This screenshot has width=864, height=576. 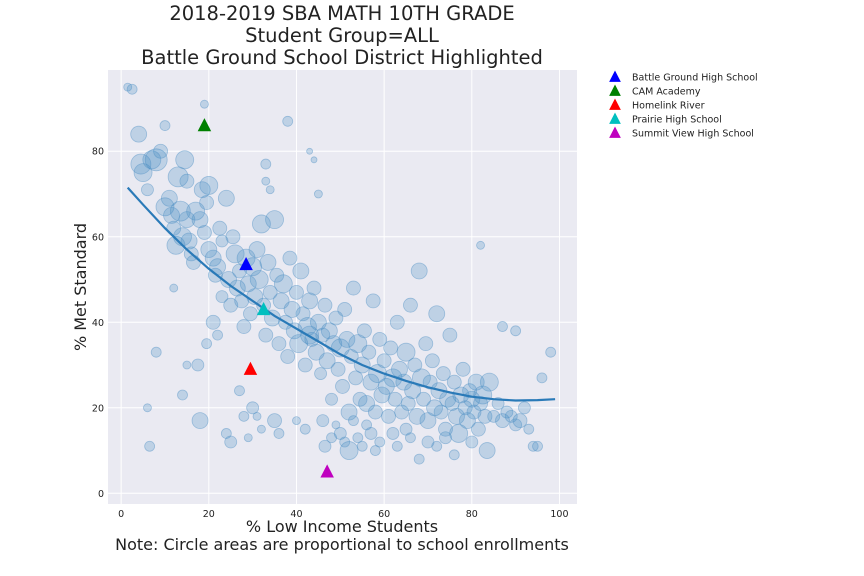 I want to click on x-tick-label: 100, so click(x=559, y=514).